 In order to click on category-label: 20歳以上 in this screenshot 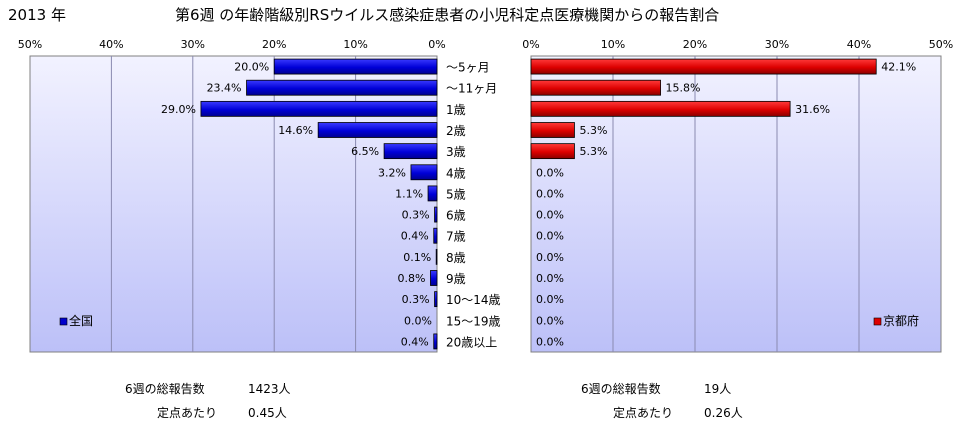, I will do `click(471, 342)`.